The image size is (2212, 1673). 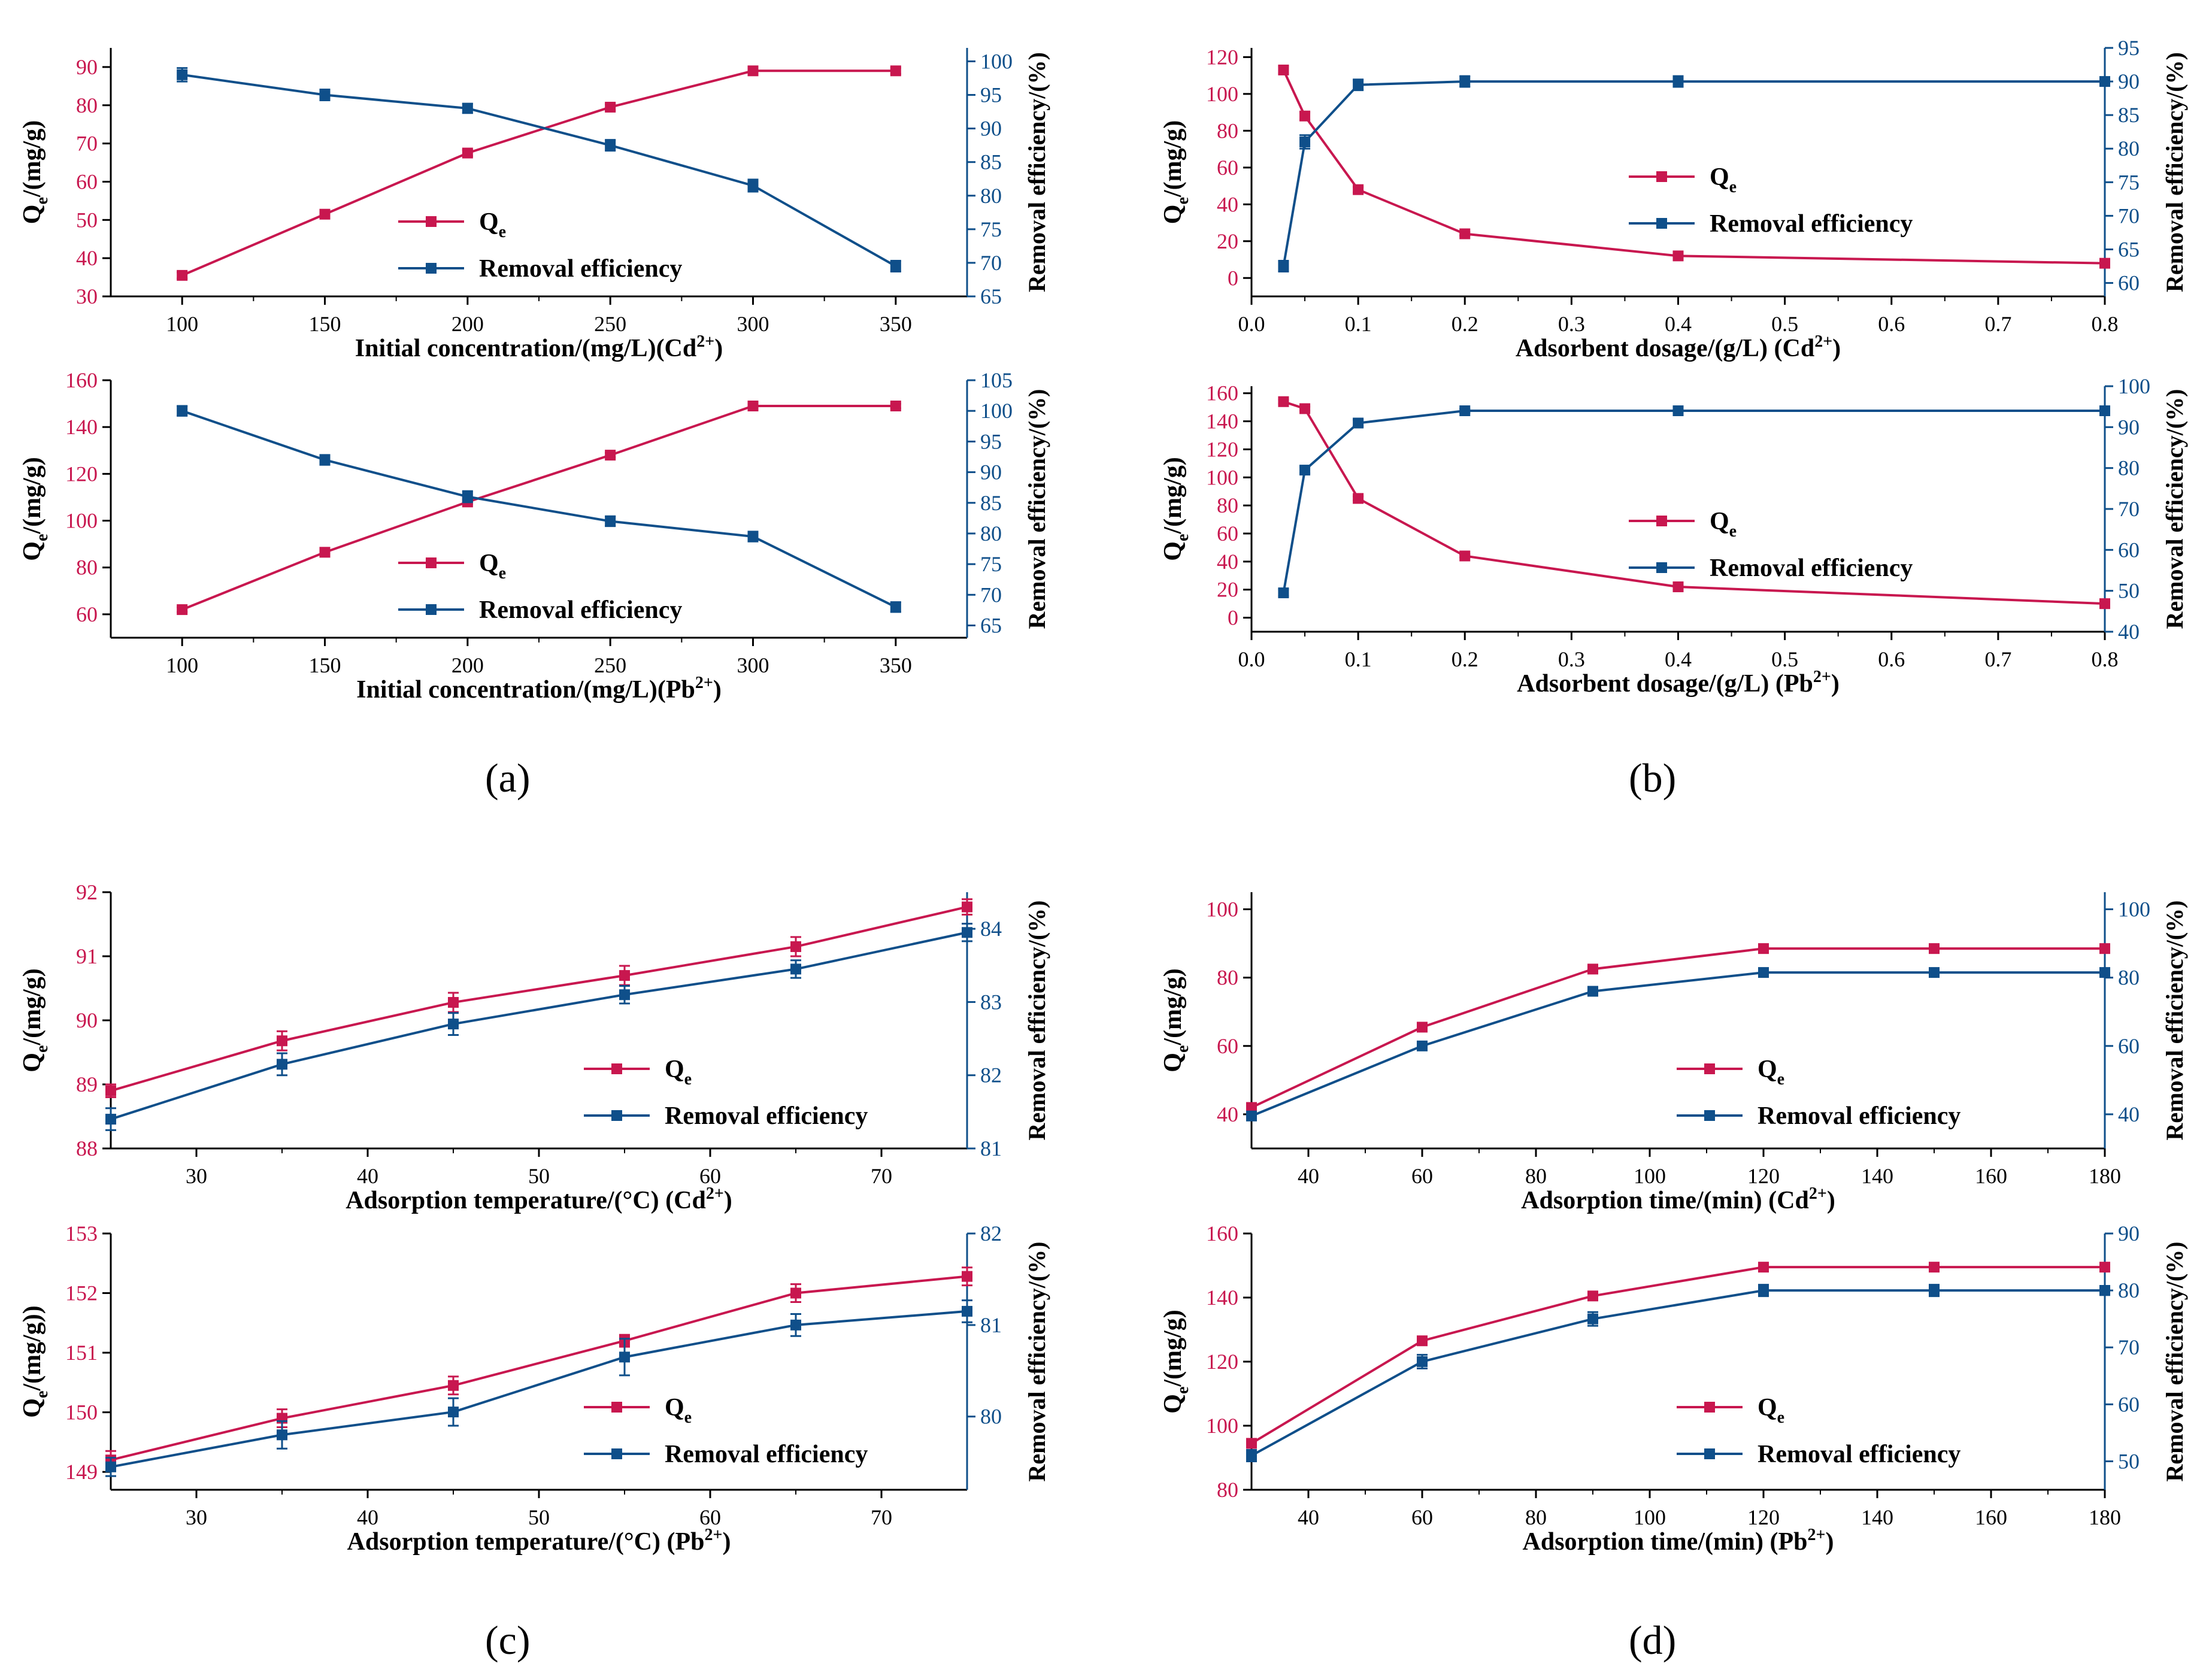 What do you see at coordinates (1819, 1431) in the screenshot?
I see `legend: Qe Removal efficiency` at bounding box center [1819, 1431].